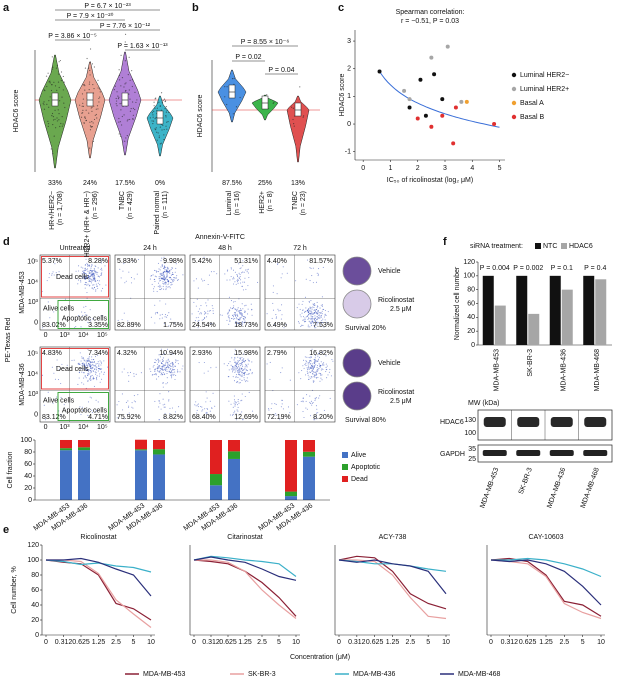 Image resolution: width=626 pixels, height=685 pixels. I want to click on gapdh-band, so click(595, 453).